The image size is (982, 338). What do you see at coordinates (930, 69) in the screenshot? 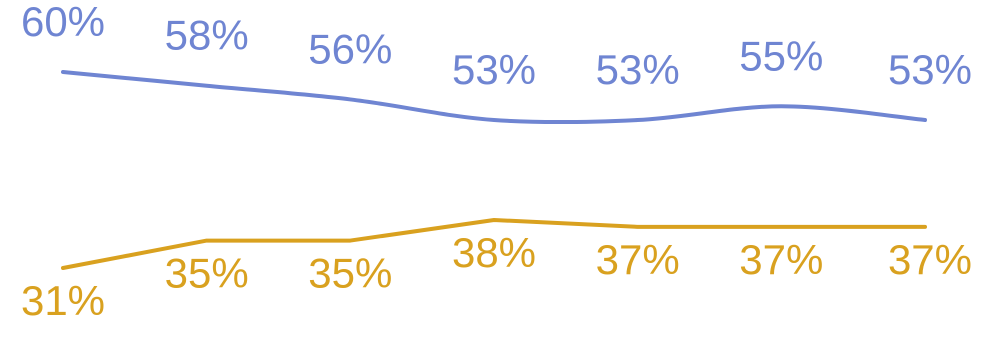
I see `data-label-s1-7: 53%` at bounding box center [930, 69].